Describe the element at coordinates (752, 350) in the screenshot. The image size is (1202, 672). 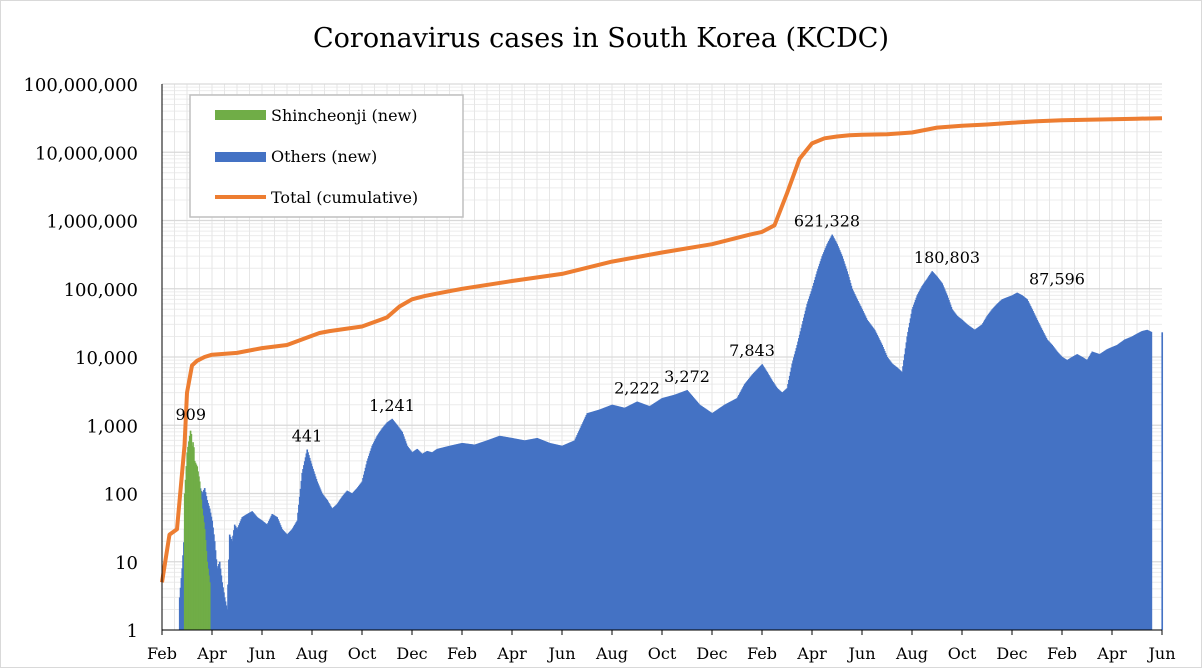
I see `data-label: 7,843` at that location.